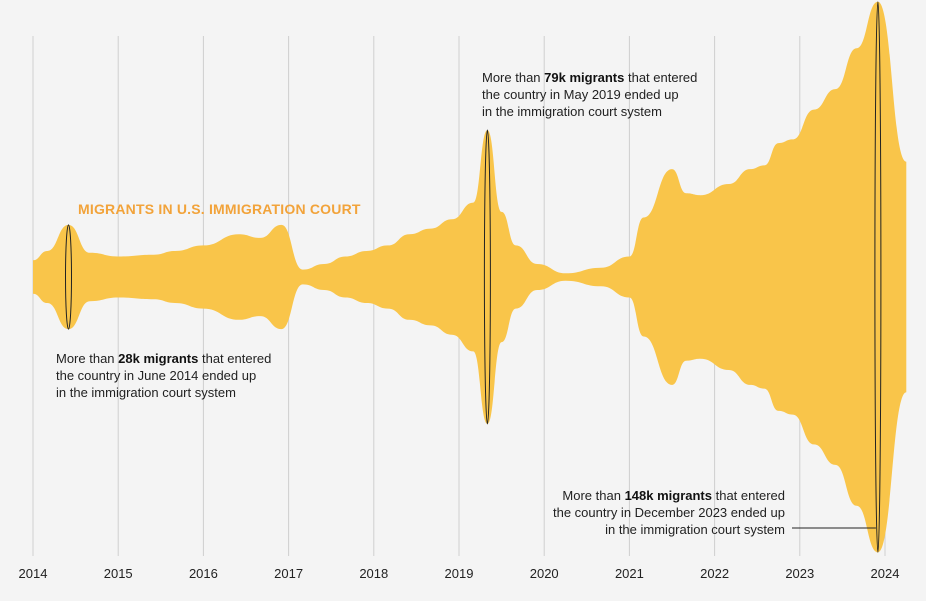 The image size is (926, 601). Describe the element at coordinates (669, 512) in the screenshot. I see `annotation-line2: the country in December 2023 ended up` at that location.